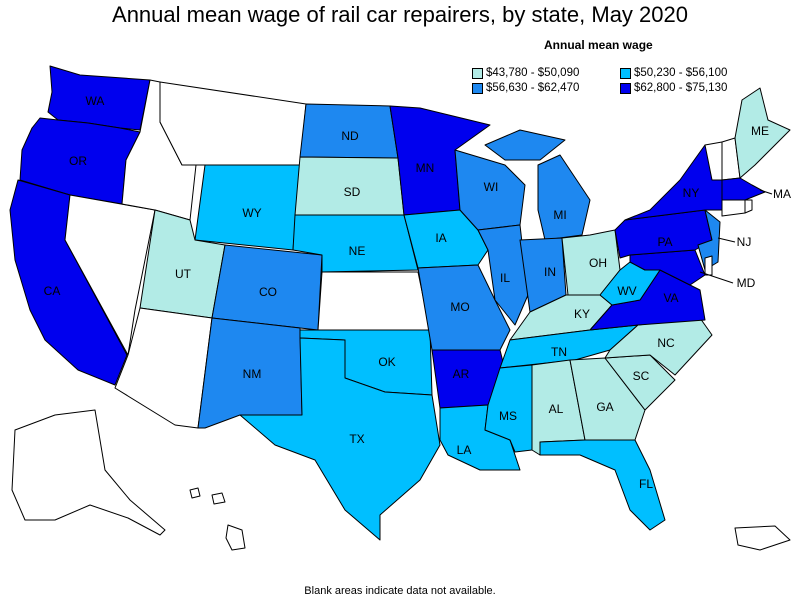 The height and width of the screenshot is (600, 800). Describe the element at coordinates (356, 439) in the screenshot. I see `label-TX: TX` at that location.